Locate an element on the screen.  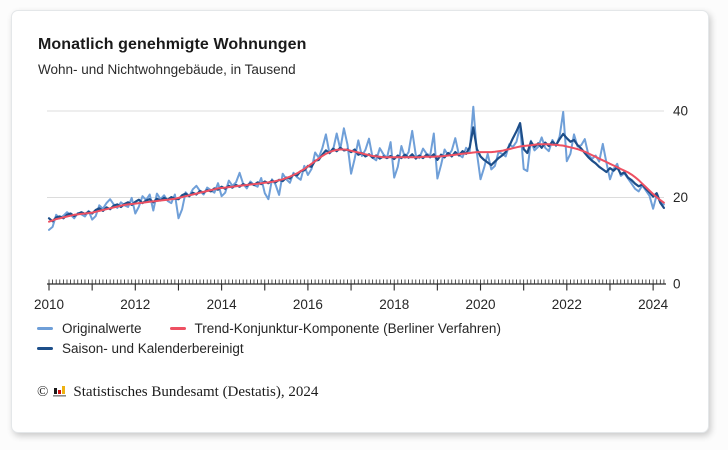
originalwerte-line-swatch-icon is located at coordinates (45, 328).